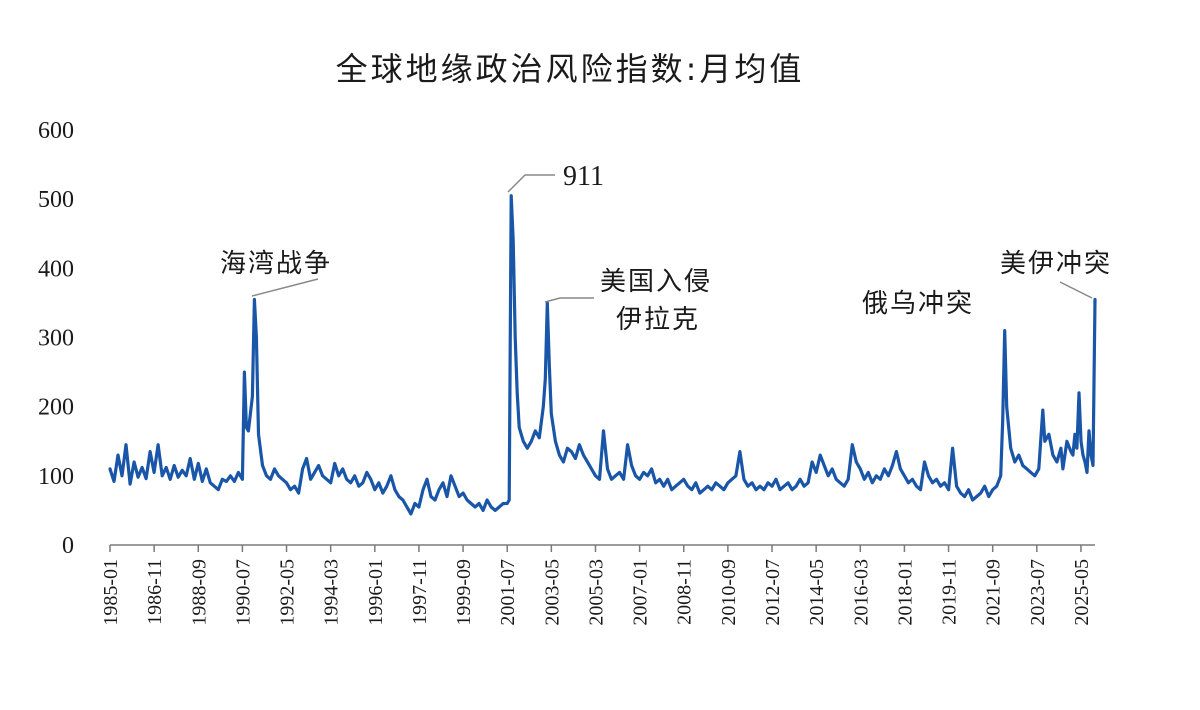  I want to click on x-tick-label: 2012-07, so click(773, 592).